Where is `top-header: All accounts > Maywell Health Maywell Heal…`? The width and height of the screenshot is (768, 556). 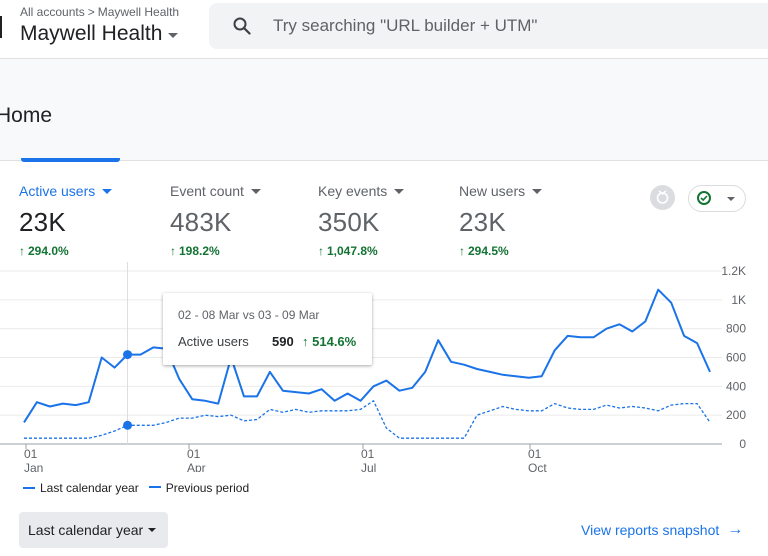
top-header: All accounts > Maywell Health Maywell Heal… is located at coordinates (384, 29).